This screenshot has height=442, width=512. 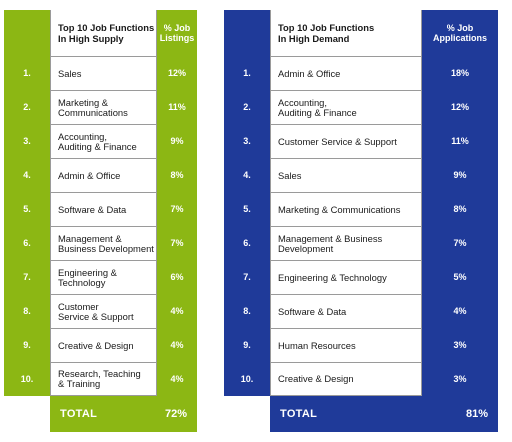 I want to click on demand-job-function-line2: Auditing & Finance, so click(x=317, y=112).